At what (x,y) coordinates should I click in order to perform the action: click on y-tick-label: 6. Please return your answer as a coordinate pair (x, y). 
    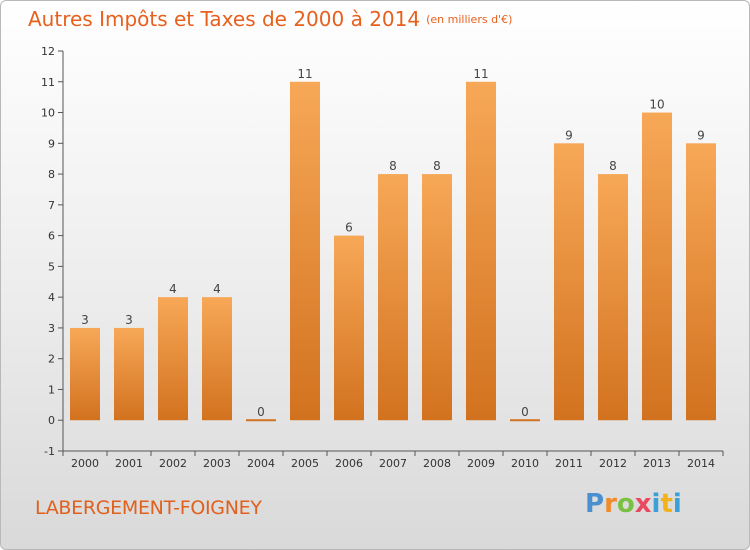
    Looking at the image, I should click on (51, 236).